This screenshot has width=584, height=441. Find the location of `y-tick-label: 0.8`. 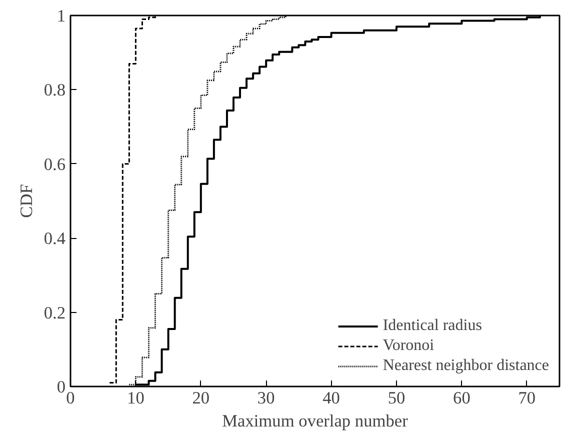

y-tick-label: 0.8 is located at coordinates (55, 90).